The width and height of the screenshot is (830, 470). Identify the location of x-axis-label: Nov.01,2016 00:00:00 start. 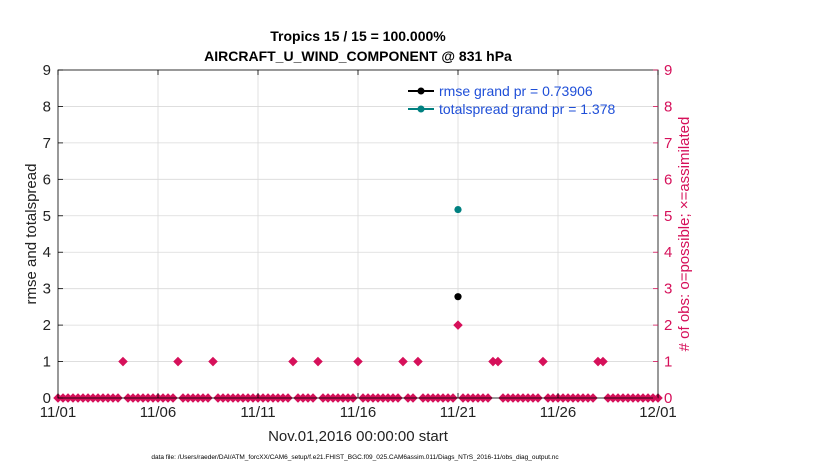
(358, 436).